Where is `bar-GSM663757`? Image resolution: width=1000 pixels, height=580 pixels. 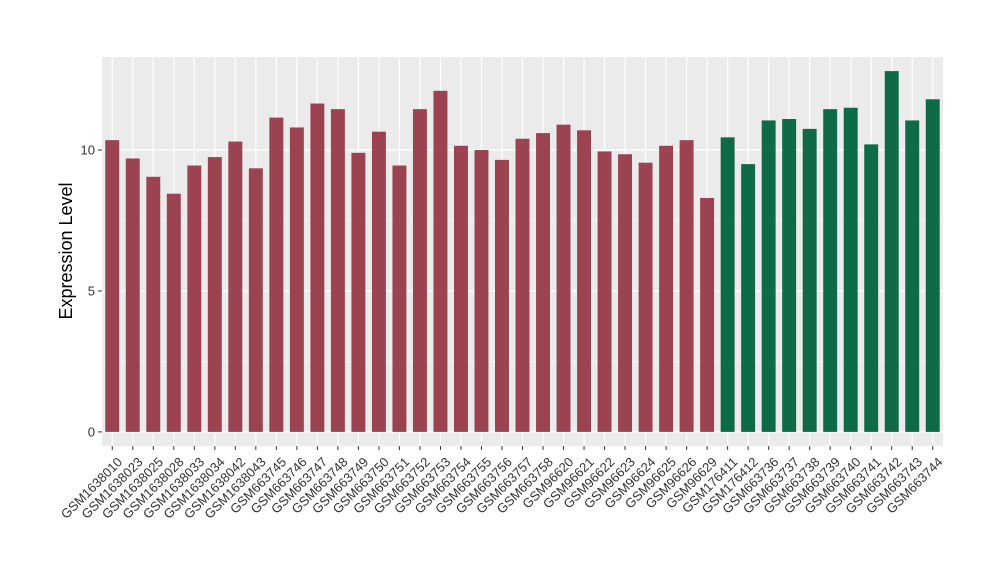 bar-GSM663757 is located at coordinates (522, 285).